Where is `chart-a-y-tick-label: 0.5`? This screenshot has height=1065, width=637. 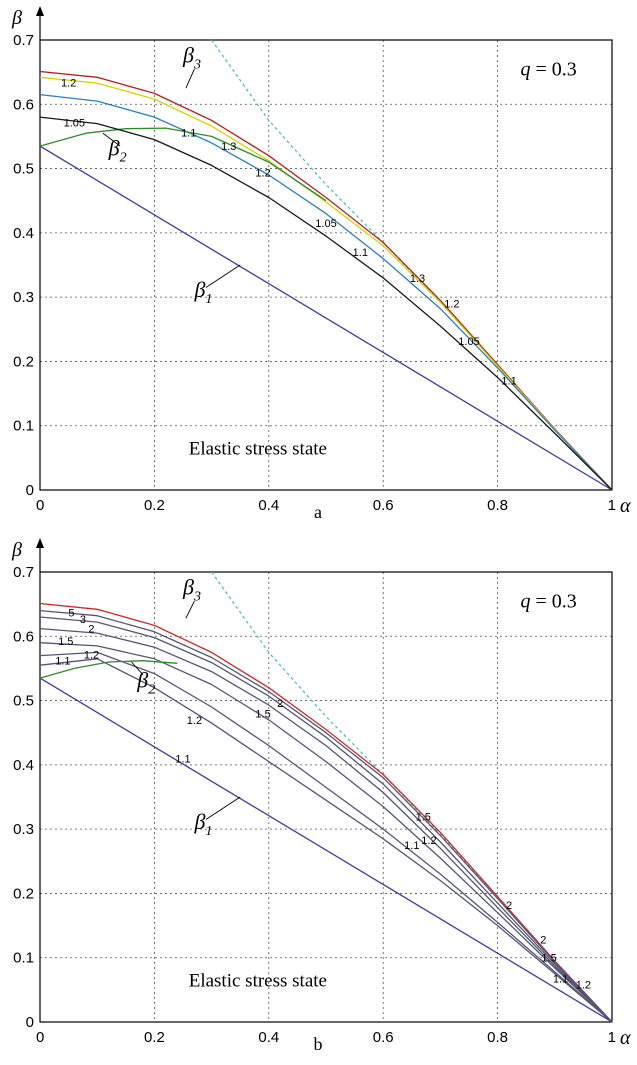
chart-a-y-tick-label: 0.5 is located at coordinates (23, 169).